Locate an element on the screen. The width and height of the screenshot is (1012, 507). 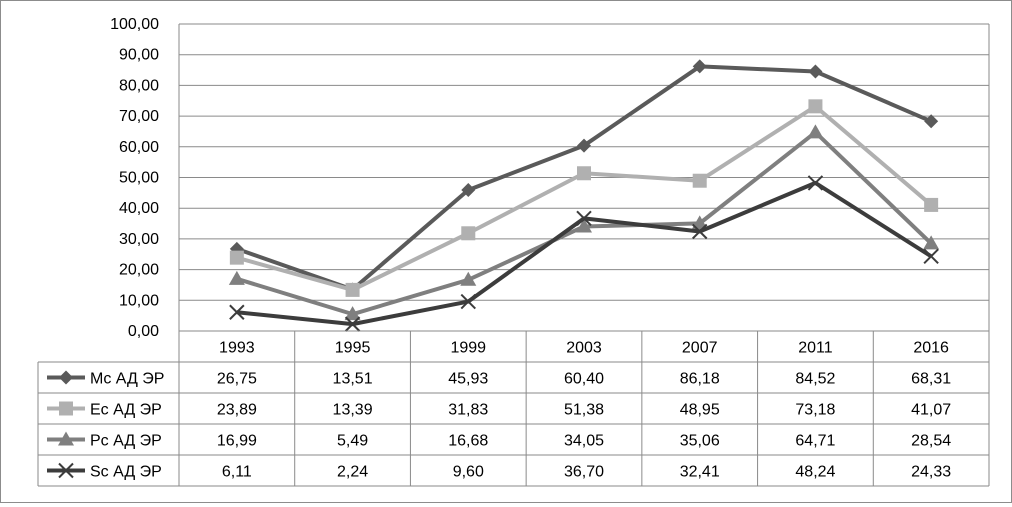
y-tick-label: 0,00 is located at coordinates (143, 331).